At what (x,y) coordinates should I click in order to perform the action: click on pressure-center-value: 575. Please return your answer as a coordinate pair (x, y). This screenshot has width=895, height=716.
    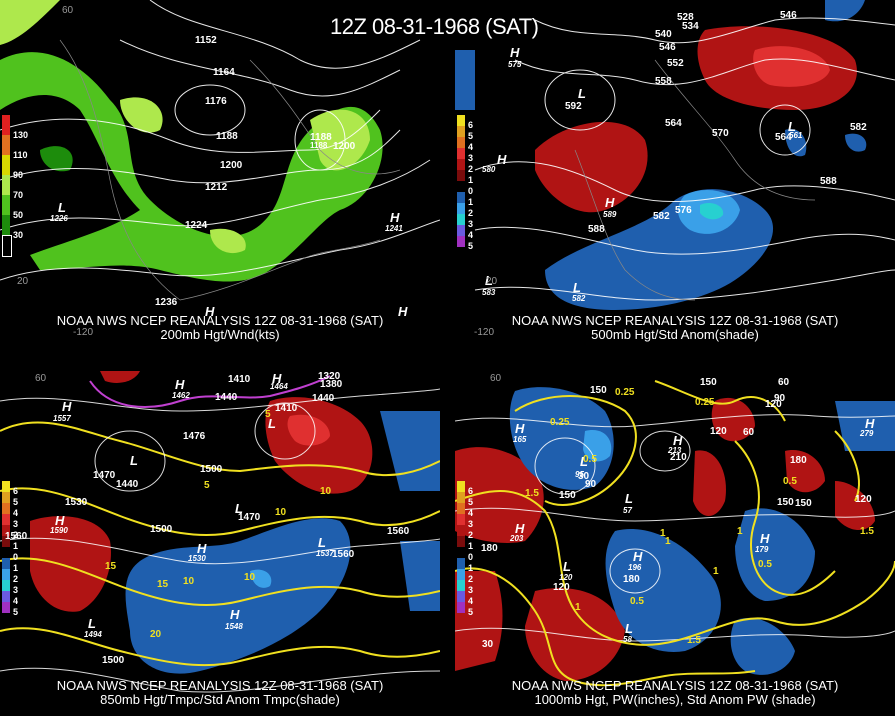
    Looking at the image, I should click on (515, 64).